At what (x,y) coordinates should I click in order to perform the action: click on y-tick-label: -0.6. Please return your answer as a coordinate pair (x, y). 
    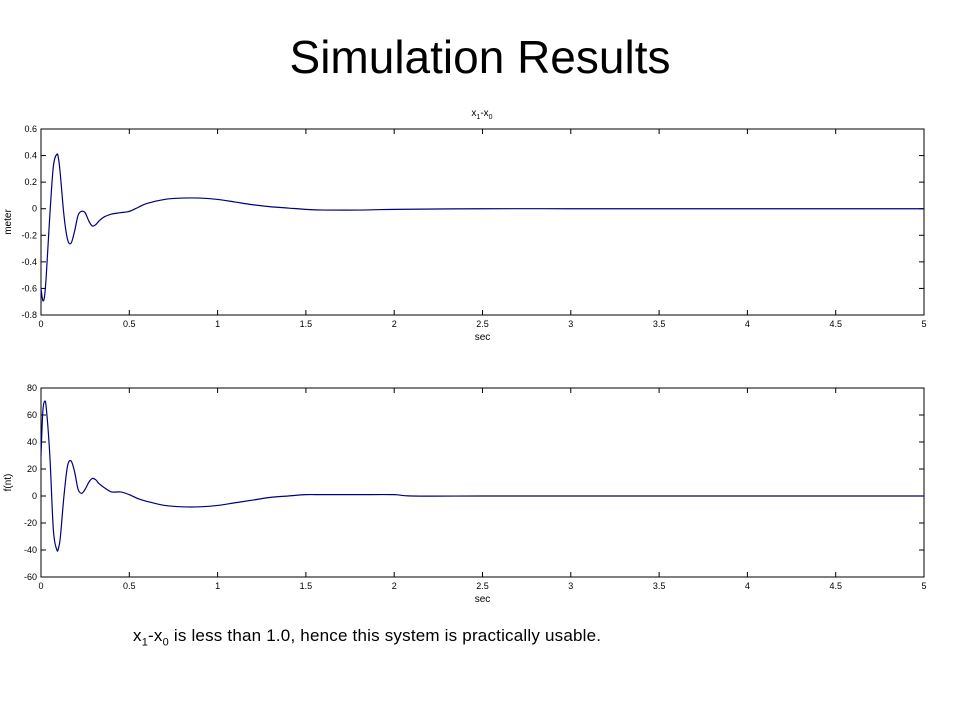
    Looking at the image, I should click on (29, 288).